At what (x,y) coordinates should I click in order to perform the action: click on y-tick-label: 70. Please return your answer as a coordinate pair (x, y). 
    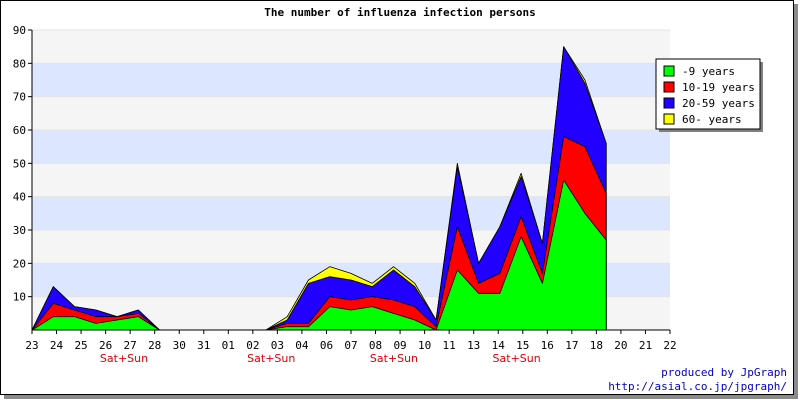
    Looking at the image, I should click on (19, 97).